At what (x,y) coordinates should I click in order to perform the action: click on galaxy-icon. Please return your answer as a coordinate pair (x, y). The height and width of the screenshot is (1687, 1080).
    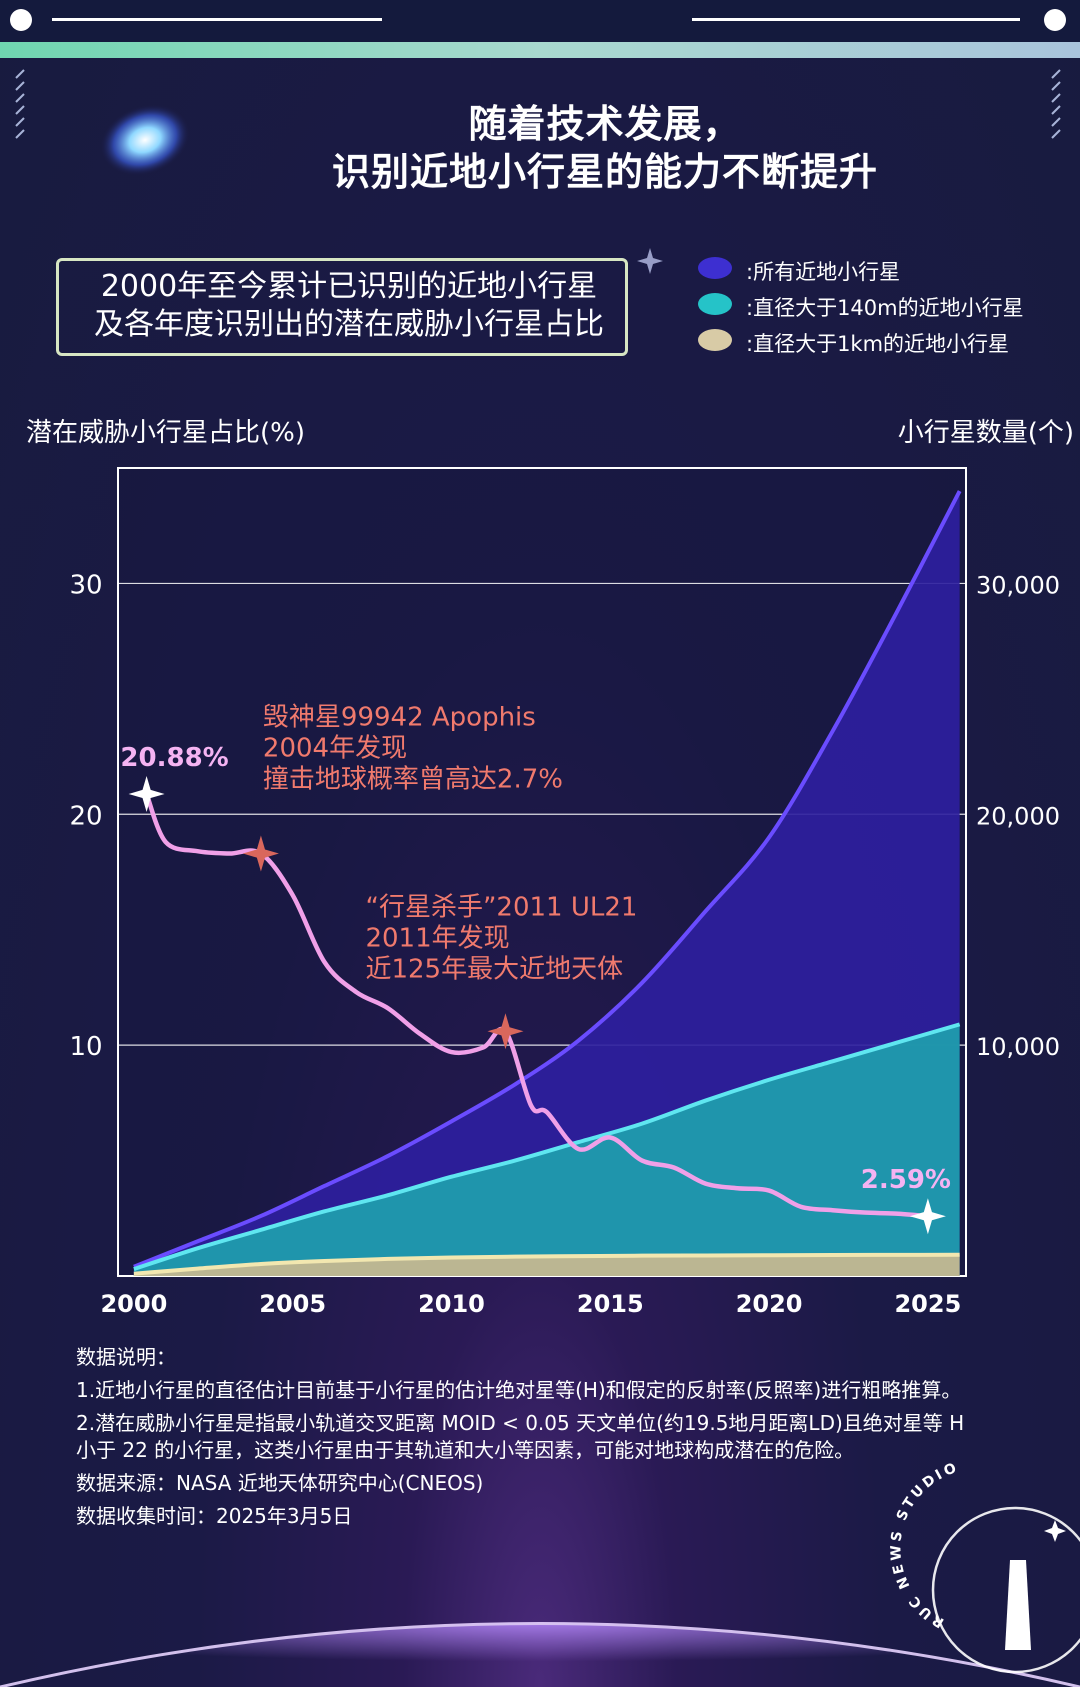
    Looking at the image, I should click on (145, 140).